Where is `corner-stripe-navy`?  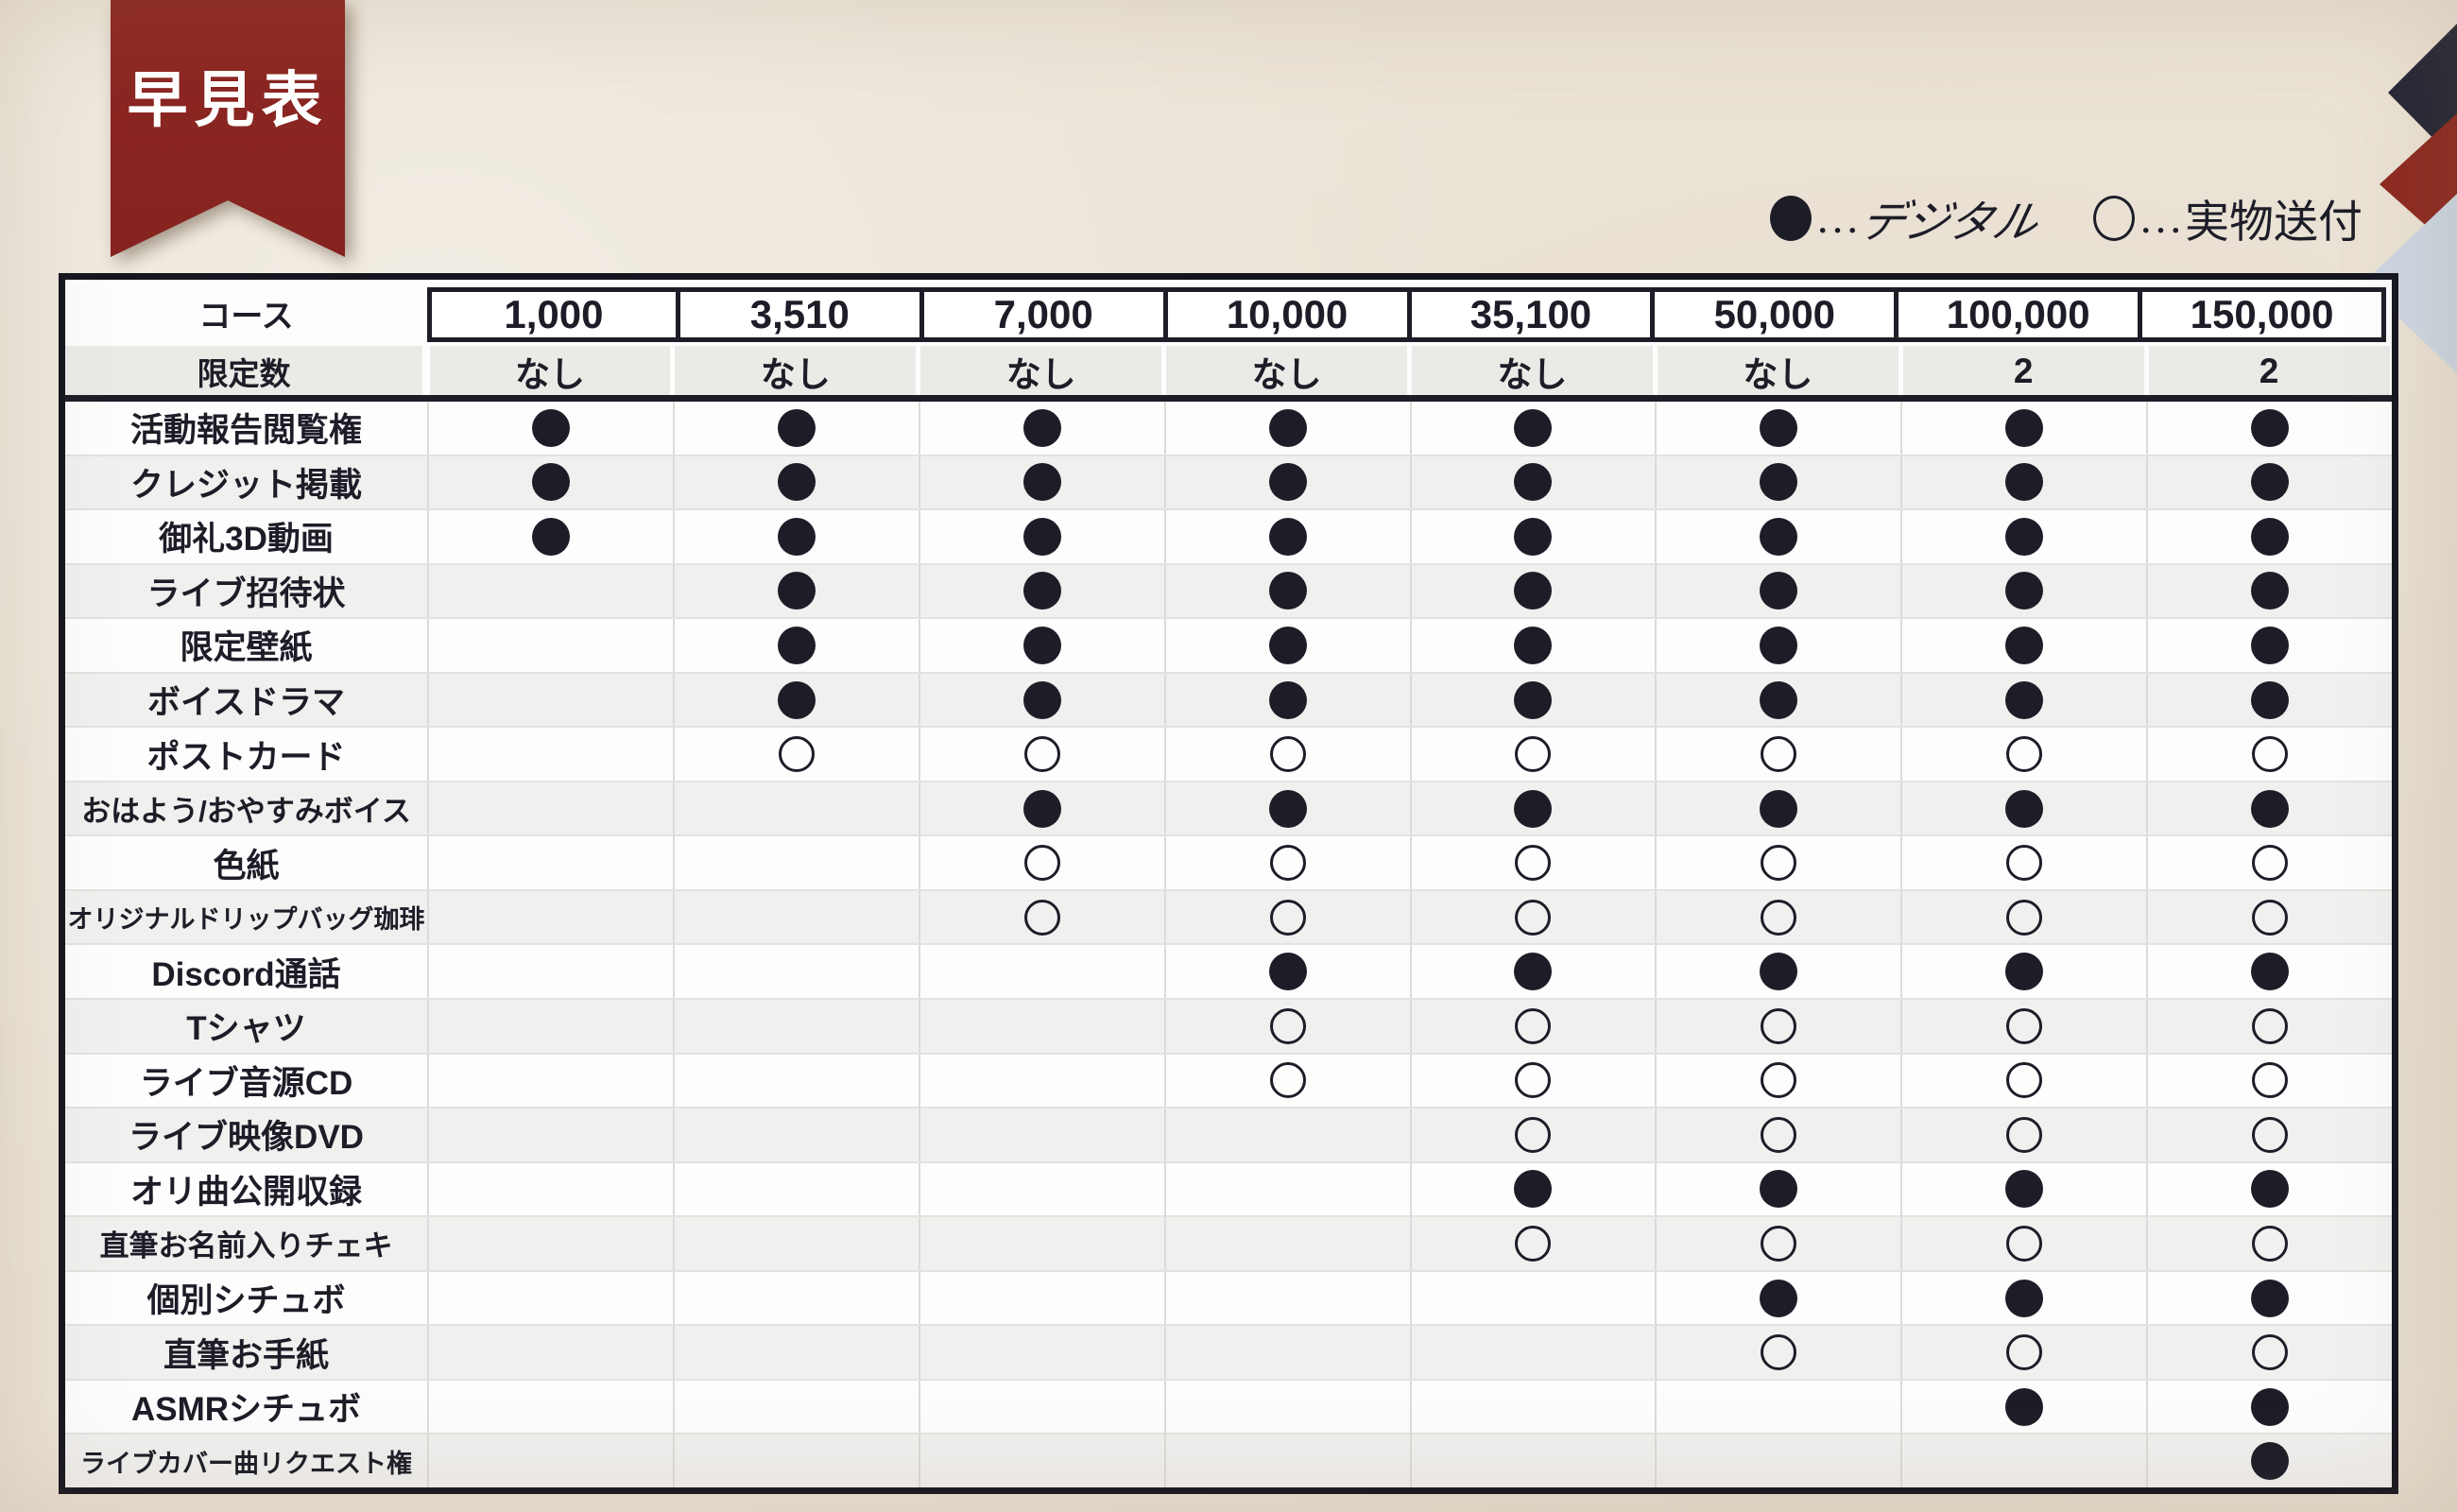
corner-stripe-navy is located at coordinates (2422, 93).